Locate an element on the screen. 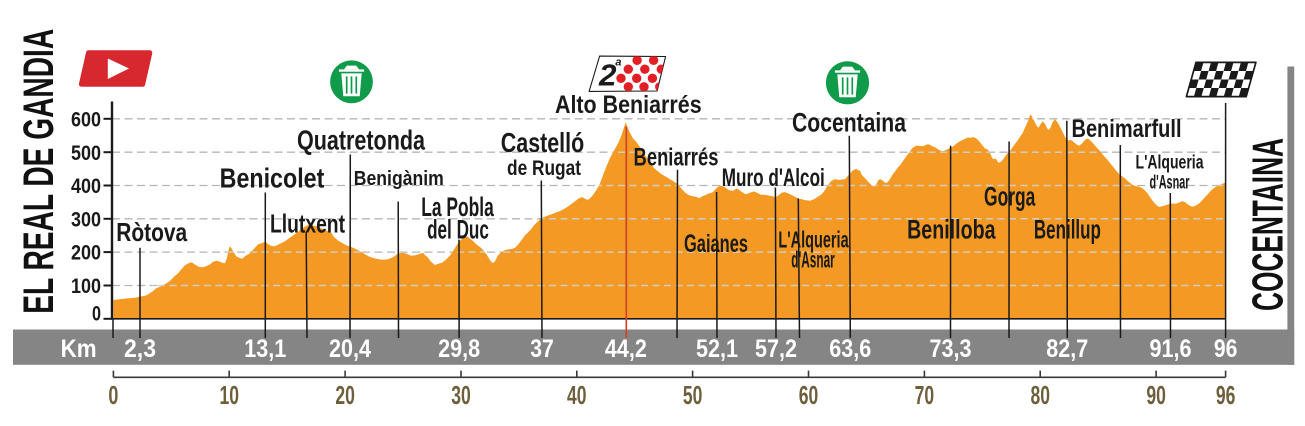 Image resolution: width=1305 pixels, height=426 pixels. svg-text: 90 is located at coordinates (1156, 395).